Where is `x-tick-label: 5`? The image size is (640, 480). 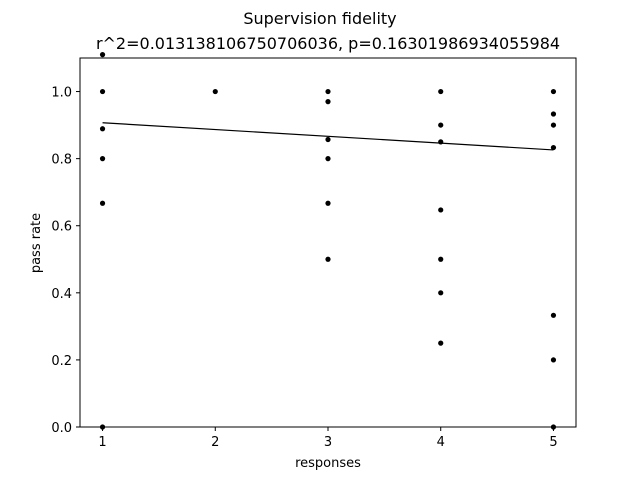
x-tick-label: 5 is located at coordinates (553, 442).